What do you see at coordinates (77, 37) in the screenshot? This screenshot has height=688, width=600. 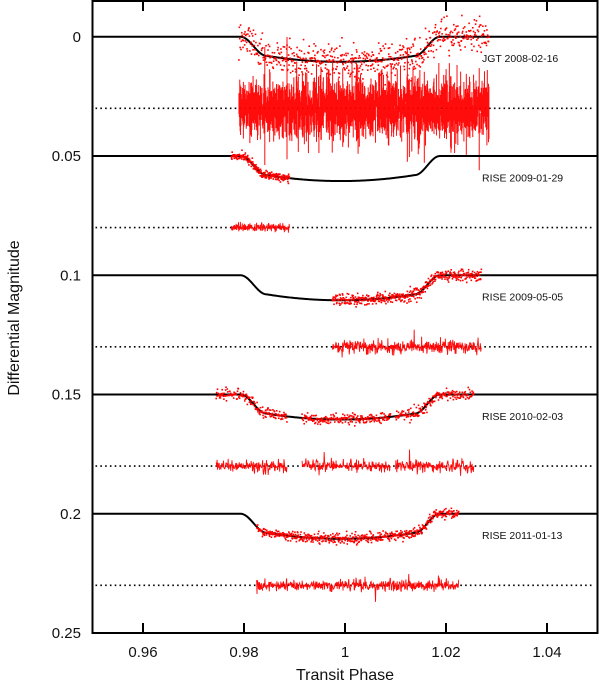 I see `y-tick-label: 0` at bounding box center [77, 37].